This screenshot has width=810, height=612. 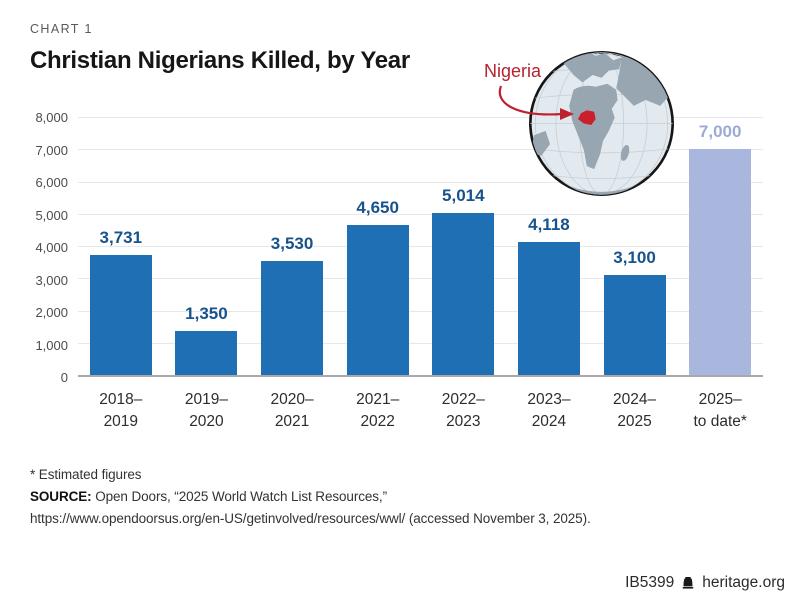 I want to click on bar-column: 3,530, so click(x=292, y=246).